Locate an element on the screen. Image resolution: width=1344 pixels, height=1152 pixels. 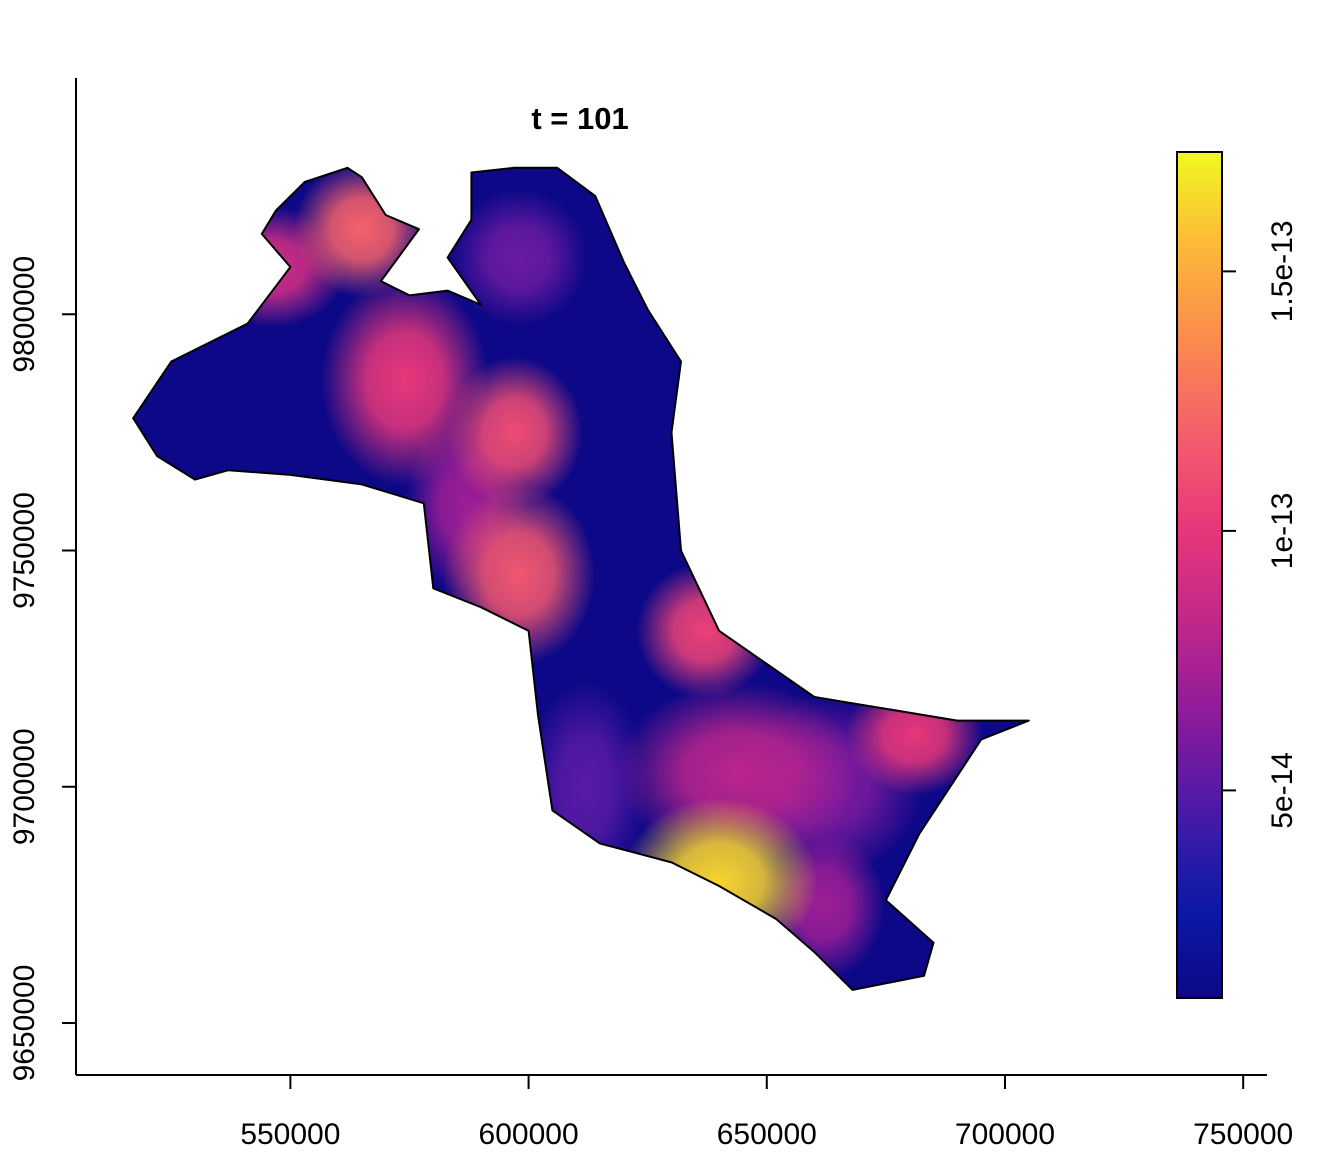
legend-tick-label: 5e-14 is located at coordinates (1282, 790).